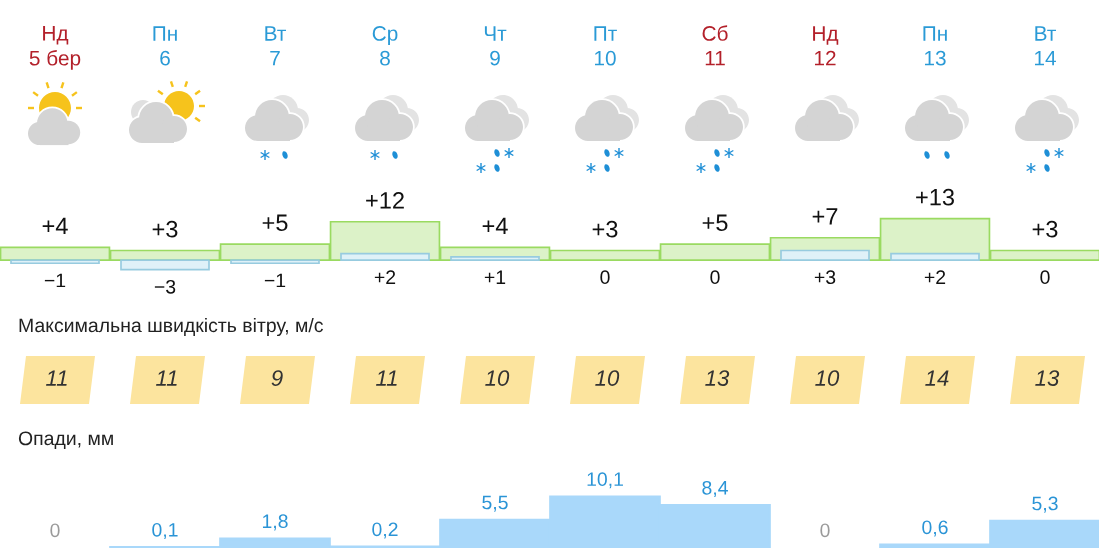  I want to click on data-label: −3, so click(165, 286).